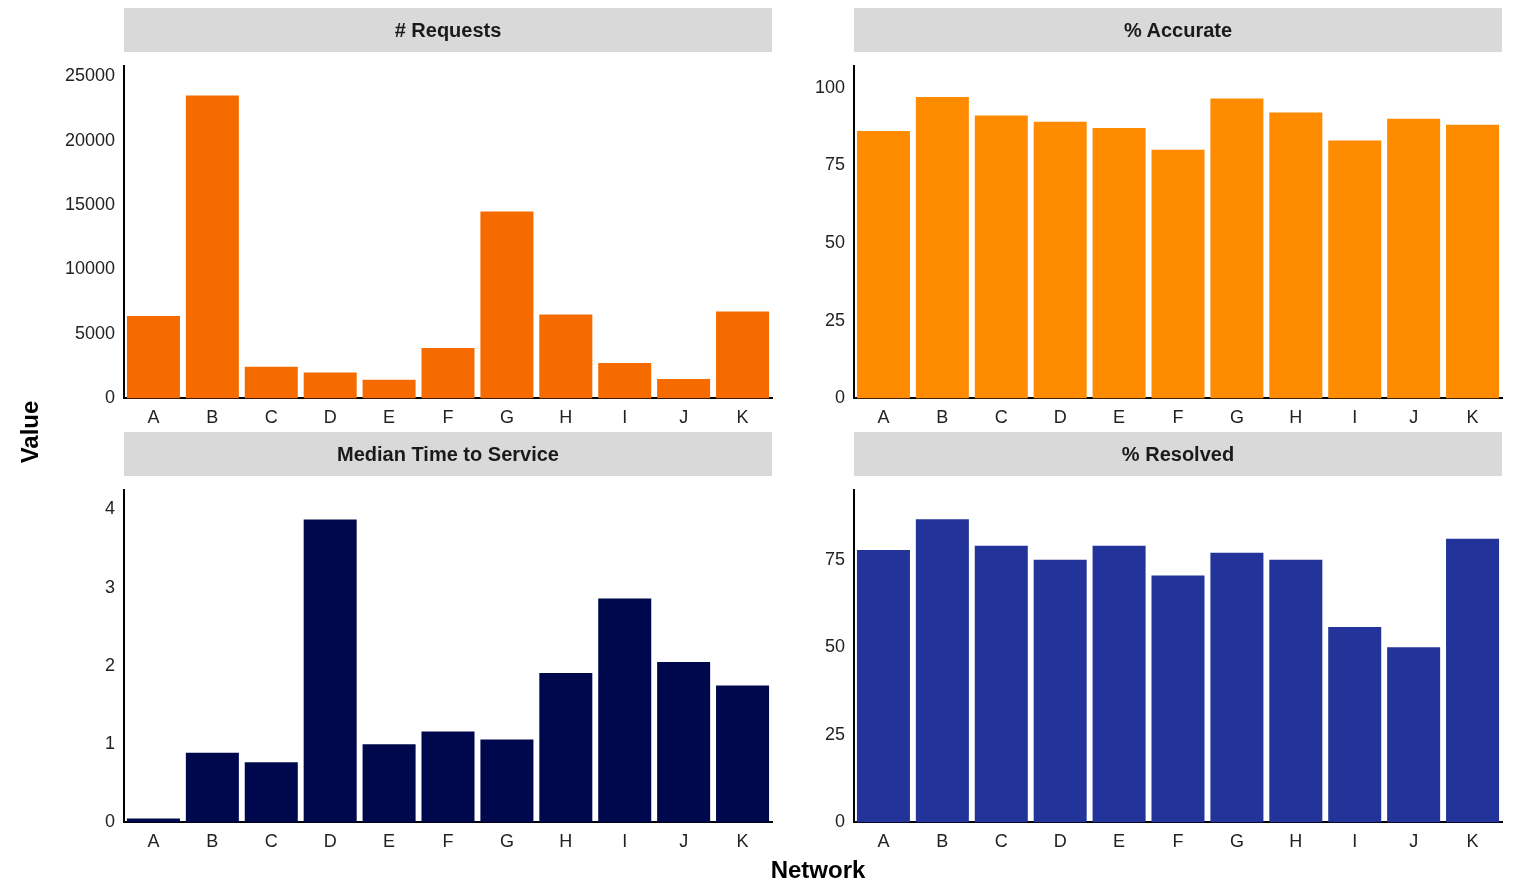 This screenshot has width=1538, height=888. What do you see at coordinates (109, 743) in the screenshot?
I see `y-tick-label: 1` at bounding box center [109, 743].